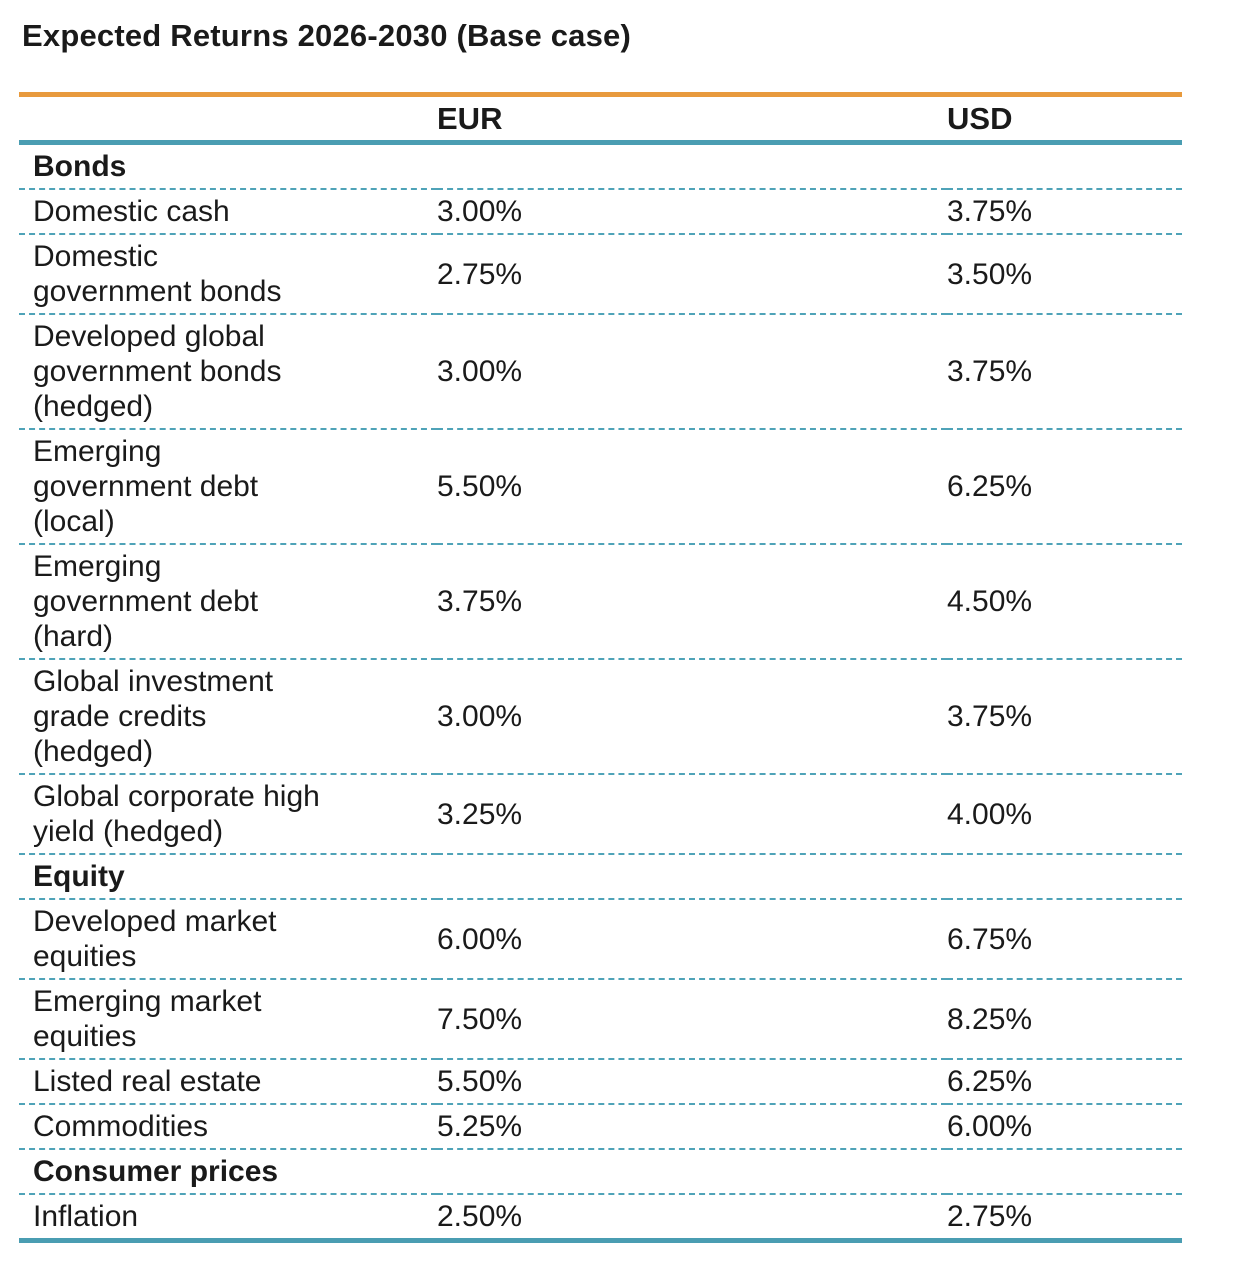  I want to click on usd-value-cell: 2.75%, so click(990, 1216).